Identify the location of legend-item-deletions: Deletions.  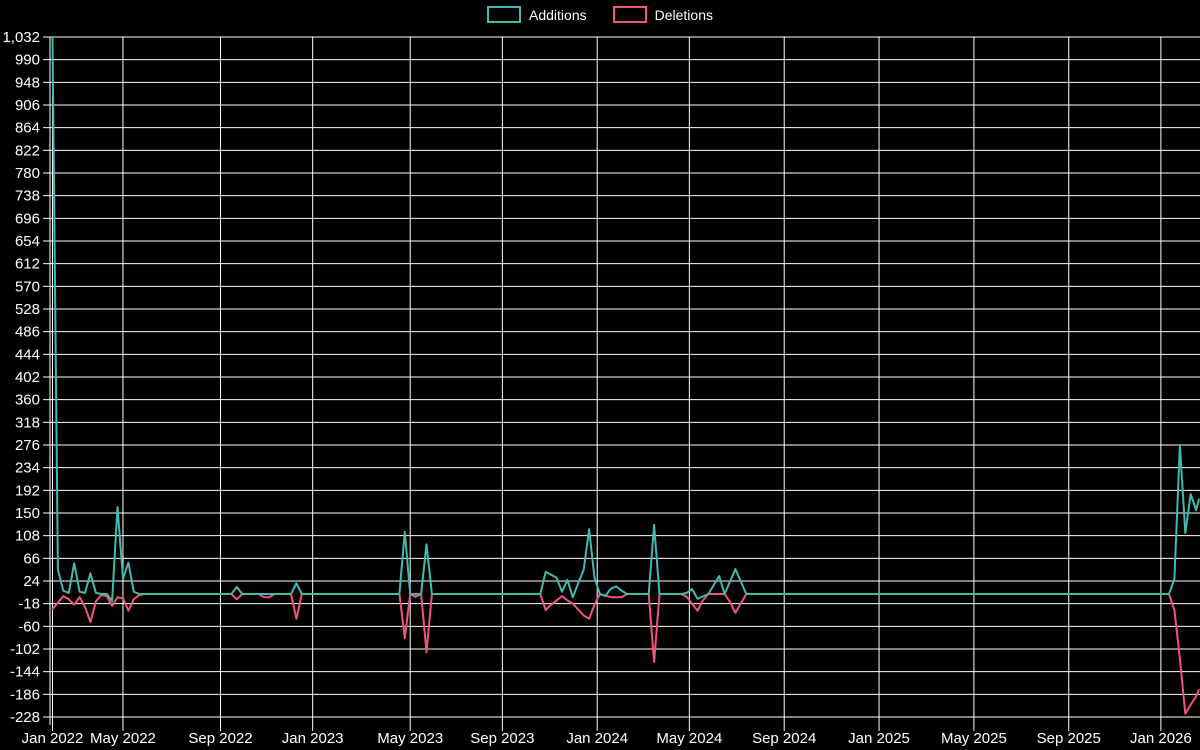
(662, 14).